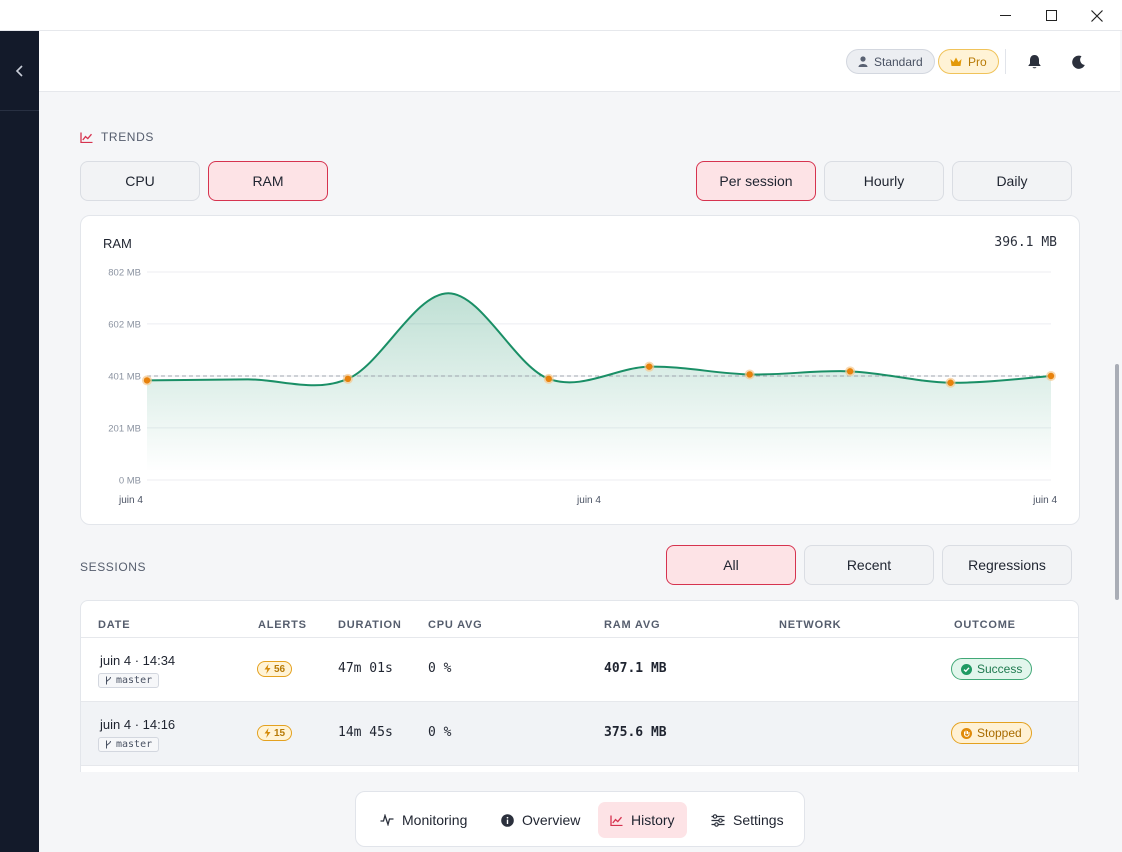 This screenshot has height=852, width=1122. I want to click on metric-tab-ram: RAM, so click(268, 181).